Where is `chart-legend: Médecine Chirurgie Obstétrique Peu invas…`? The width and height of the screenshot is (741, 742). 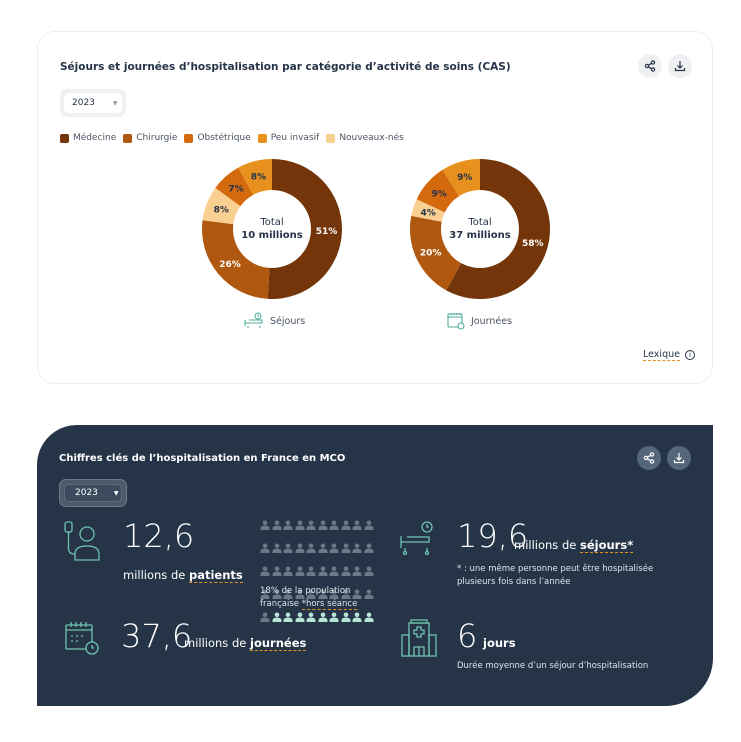 chart-legend: Médecine Chirurgie Obstétrique Peu invas… is located at coordinates (232, 138).